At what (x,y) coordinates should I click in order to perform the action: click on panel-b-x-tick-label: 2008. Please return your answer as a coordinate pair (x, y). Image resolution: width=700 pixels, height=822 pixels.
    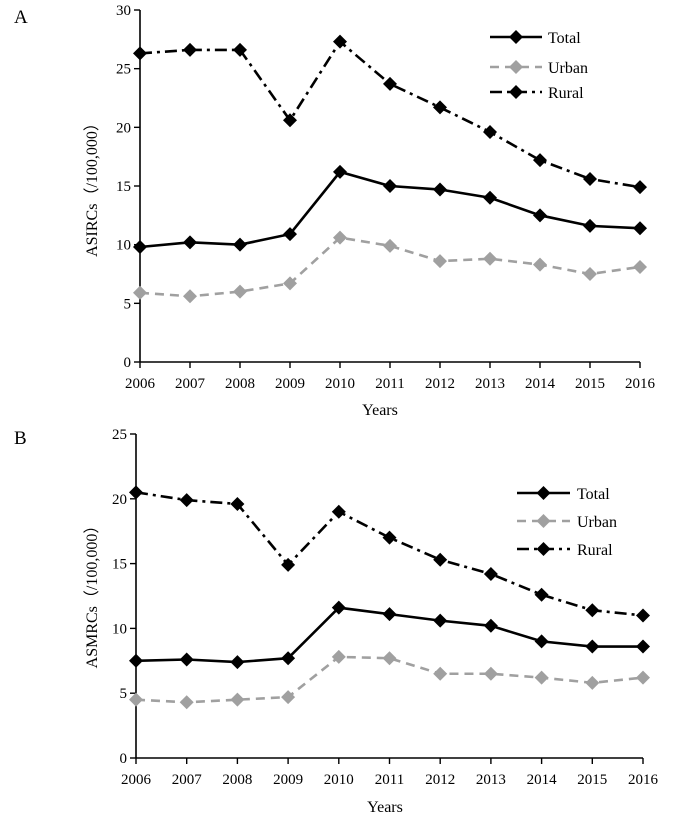
    Looking at the image, I should click on (237, 780).